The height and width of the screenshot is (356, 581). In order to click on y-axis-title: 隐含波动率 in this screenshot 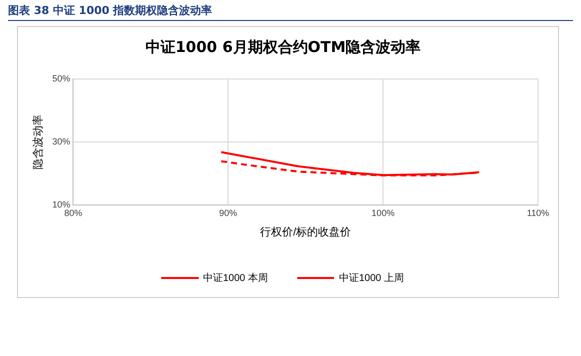, I will do `click(38, 142)`.